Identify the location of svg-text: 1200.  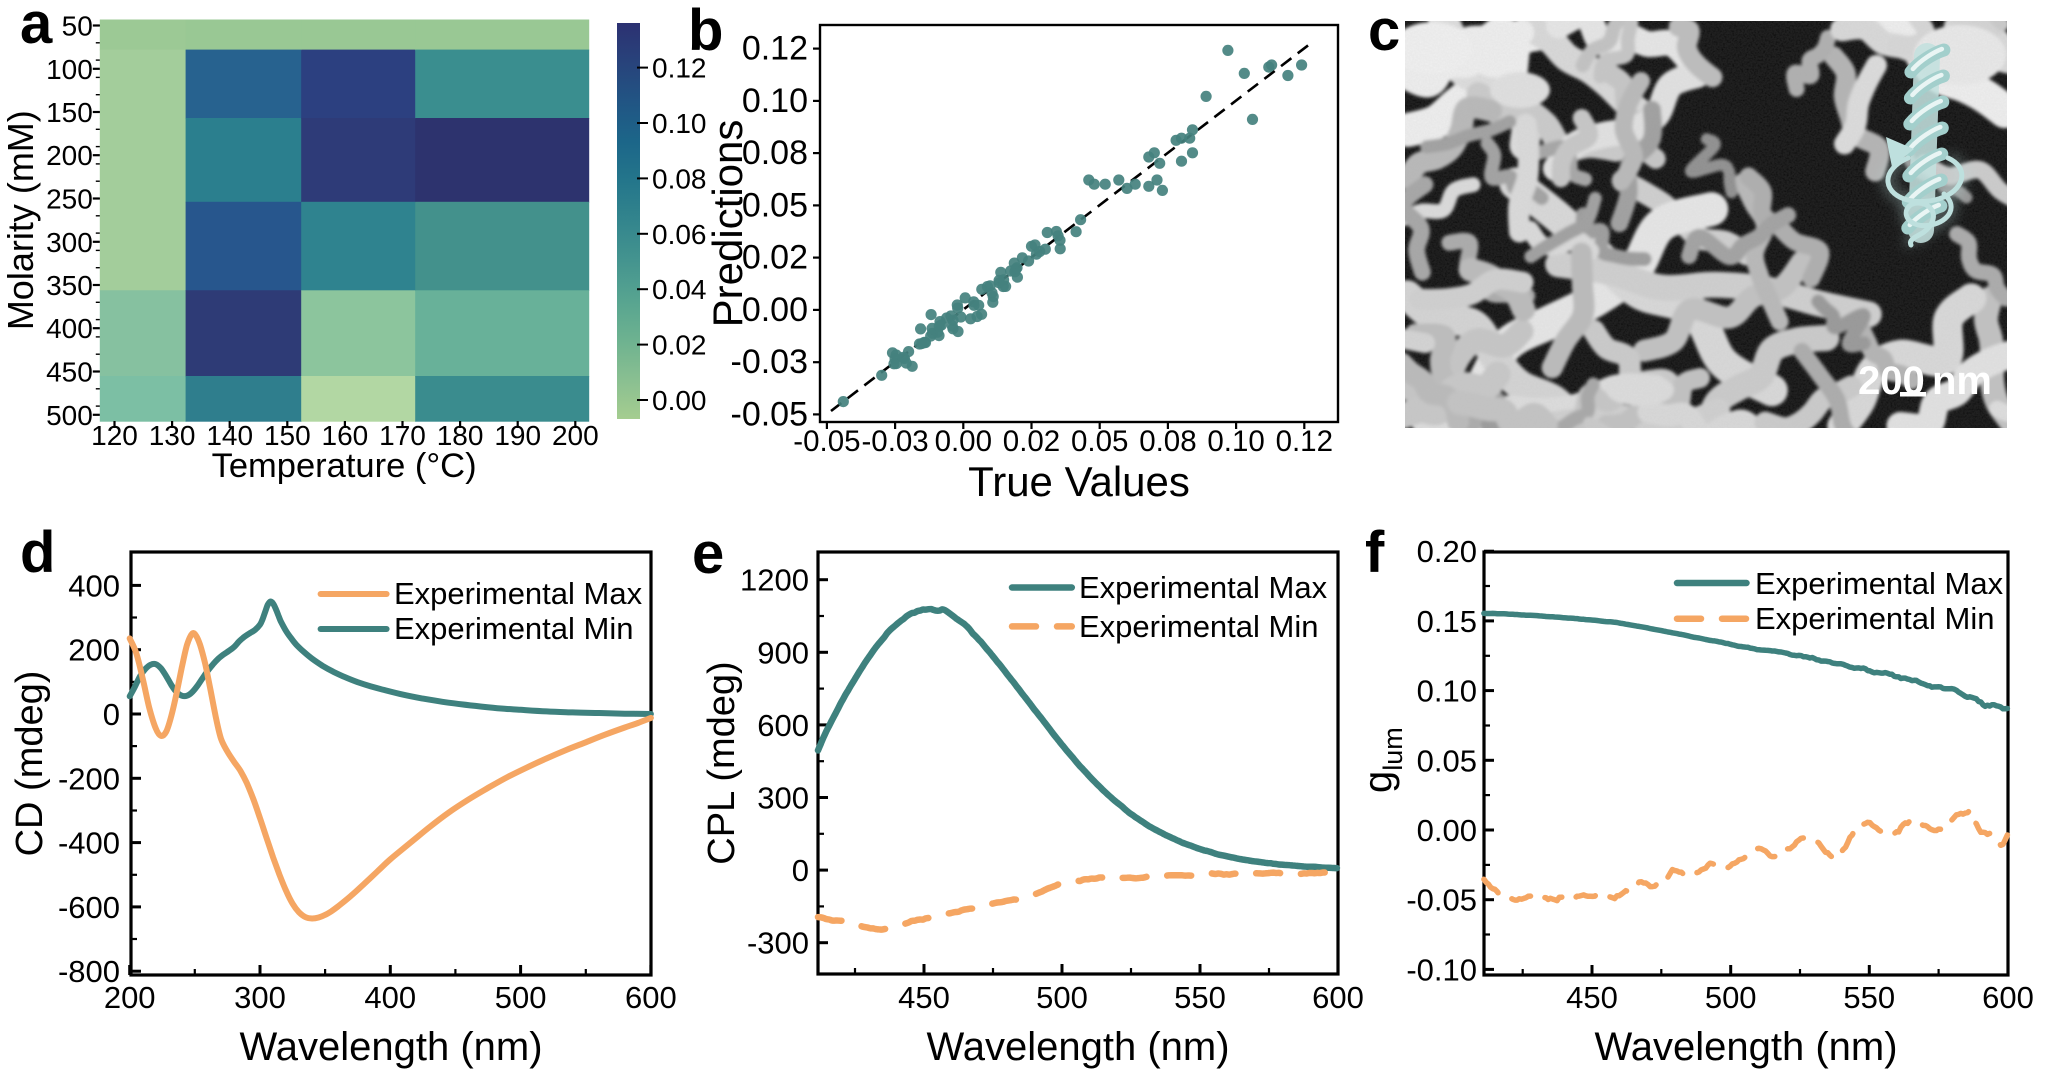
(774, 580).